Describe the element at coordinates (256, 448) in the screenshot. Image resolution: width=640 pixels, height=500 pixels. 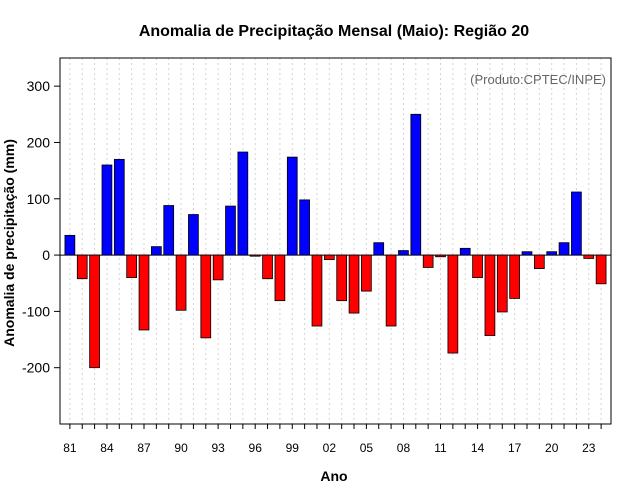
I see `x-tick-label-96: 96` at that location.